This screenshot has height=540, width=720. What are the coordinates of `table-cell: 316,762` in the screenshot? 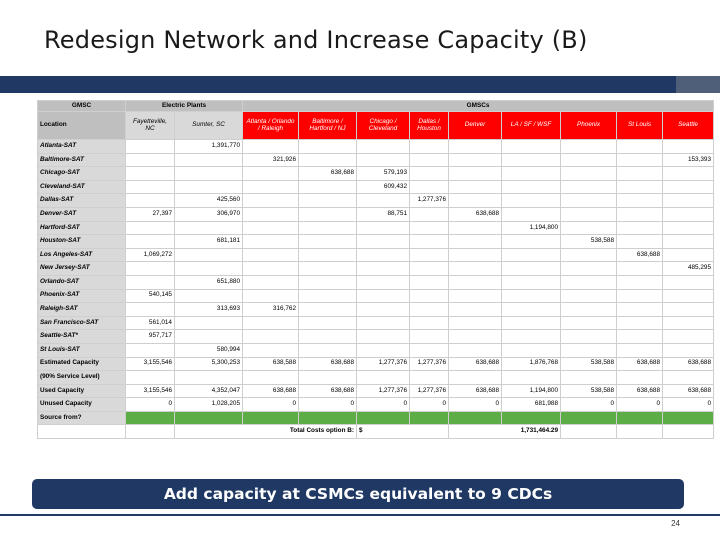 It's located at (271, 309).